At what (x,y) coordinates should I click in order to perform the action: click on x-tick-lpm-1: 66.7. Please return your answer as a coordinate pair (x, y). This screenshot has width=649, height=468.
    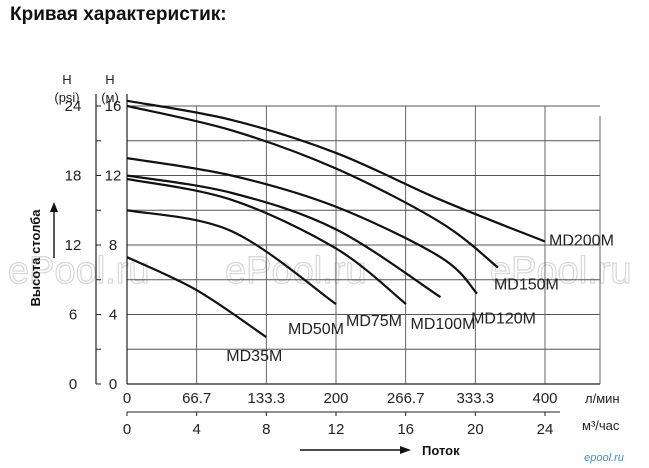
    Looking at the image, I should click on (196, 398).